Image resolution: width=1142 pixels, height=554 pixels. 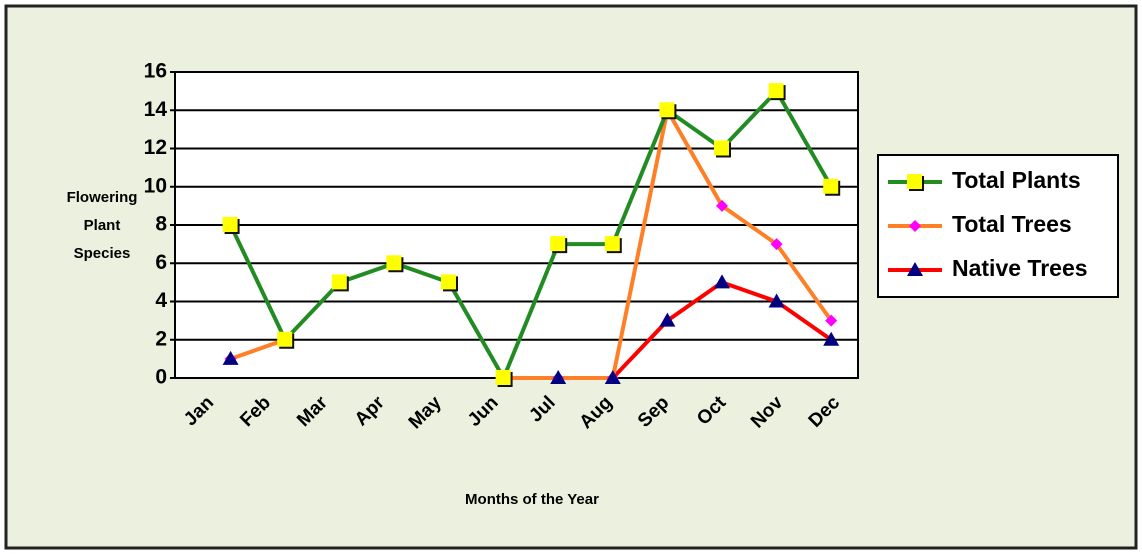 What do you see at coordinates (156, 109) in the screenshot?
I see `y-tick-label: 14` at bounding box center [156, 109].